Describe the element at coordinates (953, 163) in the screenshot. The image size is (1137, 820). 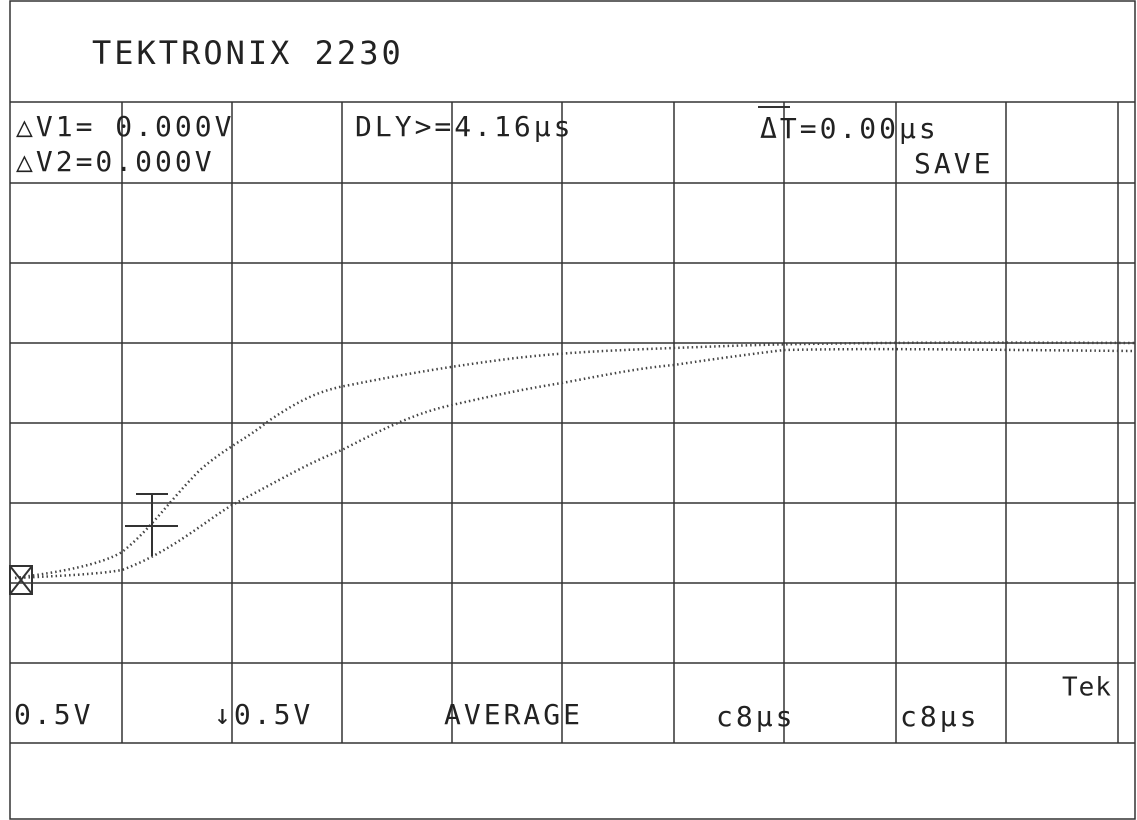
I see `readout-mode: SAVE` at that location.